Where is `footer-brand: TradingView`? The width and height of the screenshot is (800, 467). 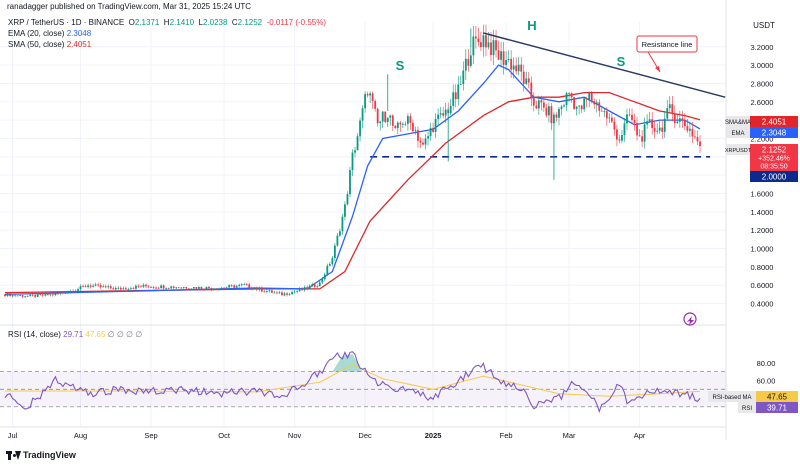
footer-brand: TradingView is located at coordinates (41, 455).